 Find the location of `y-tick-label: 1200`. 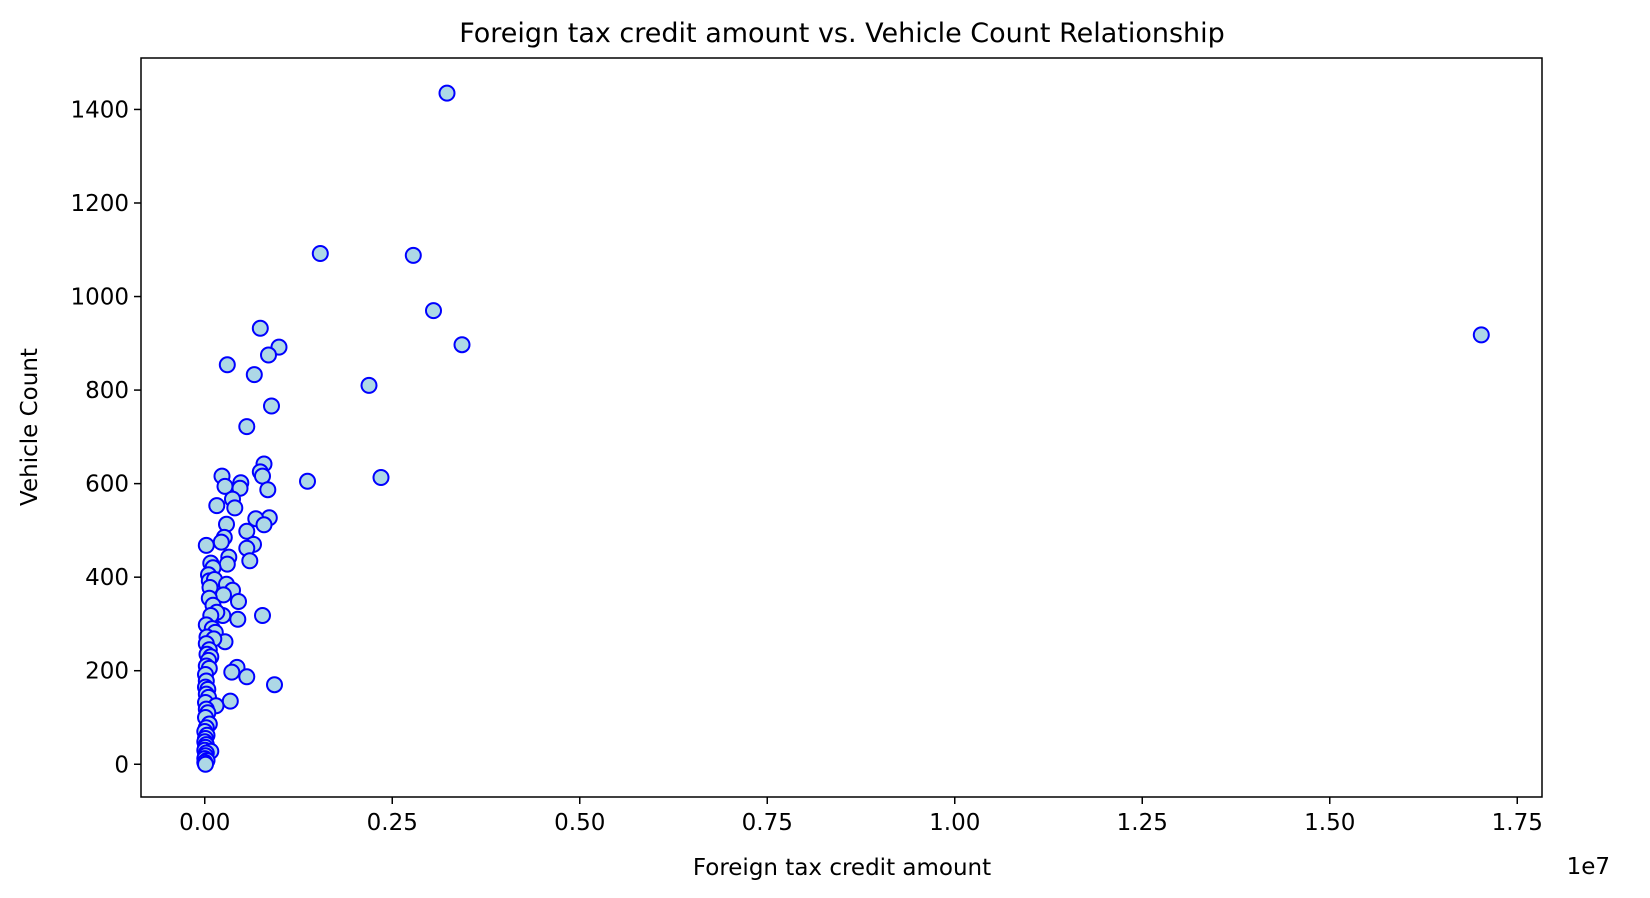

y-tick-label: 1200 is located at coordinates (99, 204).